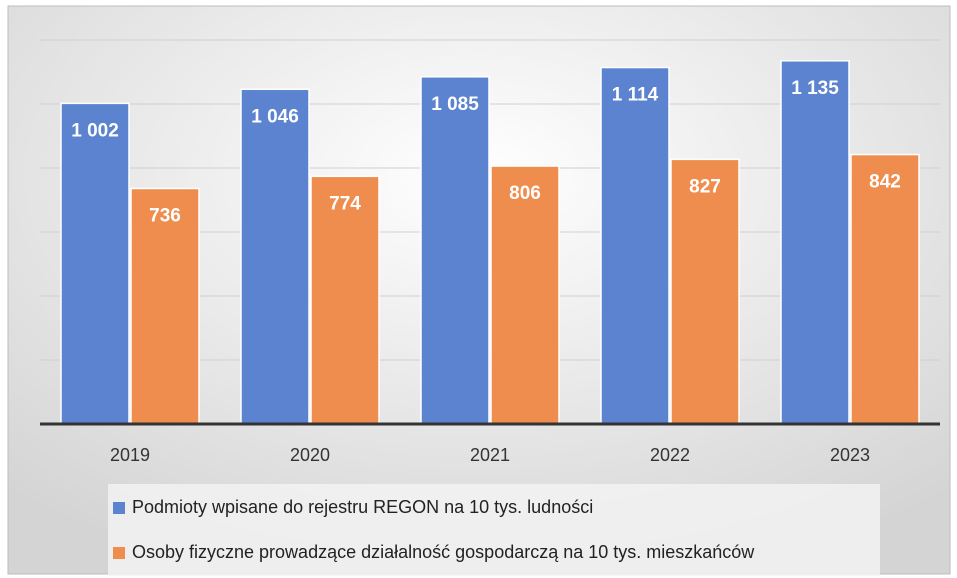 The height and width of the screenshot is (578, 957). I want to click on data-label: 1 046, so click(275, 116).